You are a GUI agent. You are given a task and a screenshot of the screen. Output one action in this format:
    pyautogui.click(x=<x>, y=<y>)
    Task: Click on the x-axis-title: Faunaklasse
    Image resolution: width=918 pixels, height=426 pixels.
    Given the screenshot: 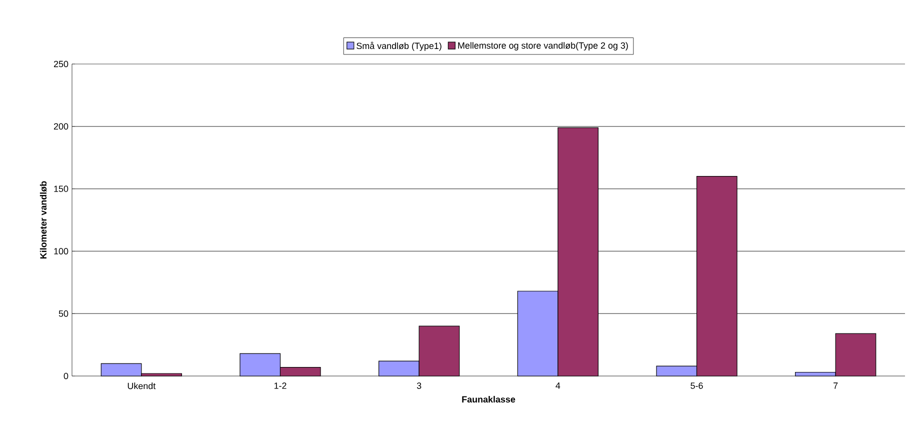 What is the action you would take?
    pyautogui.click(x=489, y=399)
    